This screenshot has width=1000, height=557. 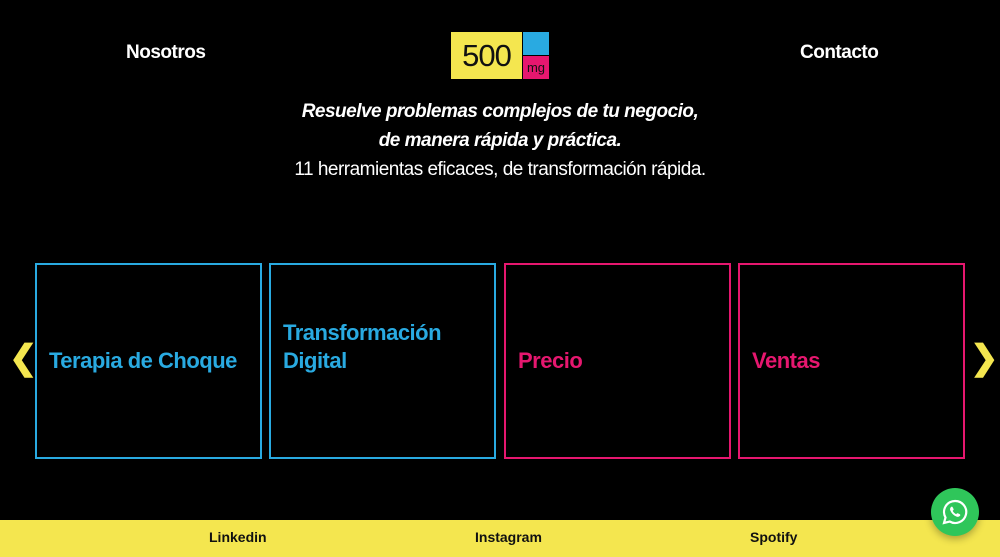 I want to click on footer: Linkedin Instagram Spotify, so click(x=500, y=538).